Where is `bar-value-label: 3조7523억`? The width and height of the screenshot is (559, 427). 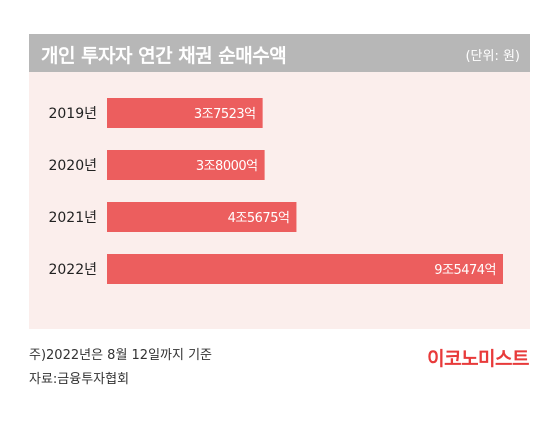 bar-value-label: 3조7523억 is located at coordinates (225, 114).